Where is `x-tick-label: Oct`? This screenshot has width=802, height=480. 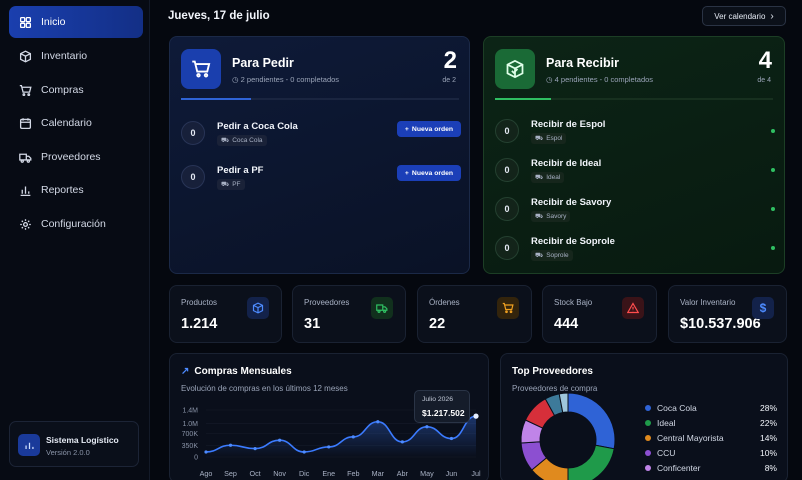
x-tick-label: Oct is located at coordinates (254, 473).